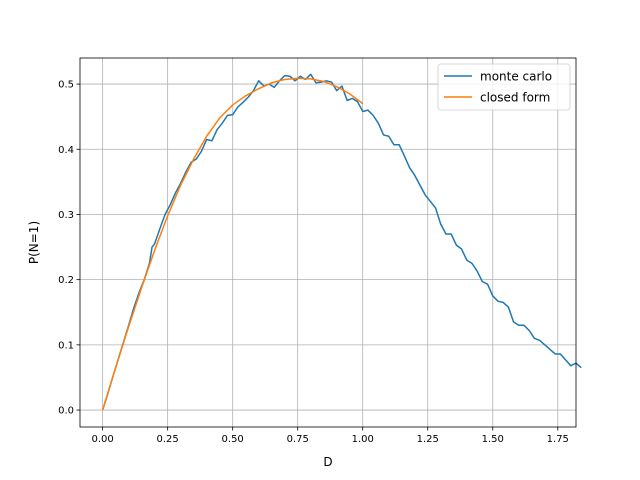 This screenshot has width=640, height=480. I want to click on x-tick-label: 0.25, so click(168, 439).